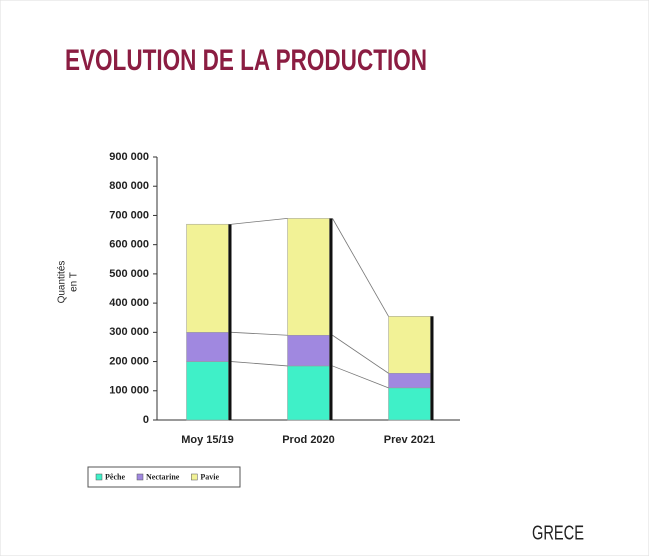 This screenshot has width=649, height=556. Describe the element at coordinates (115, 476) in the screenshot. I see `legend-label: Pêche` at that location.